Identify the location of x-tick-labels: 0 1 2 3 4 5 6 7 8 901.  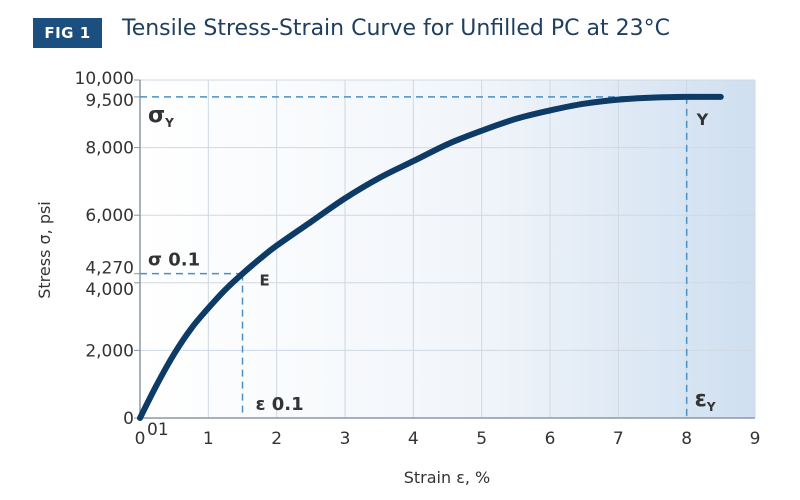
(448, 434).